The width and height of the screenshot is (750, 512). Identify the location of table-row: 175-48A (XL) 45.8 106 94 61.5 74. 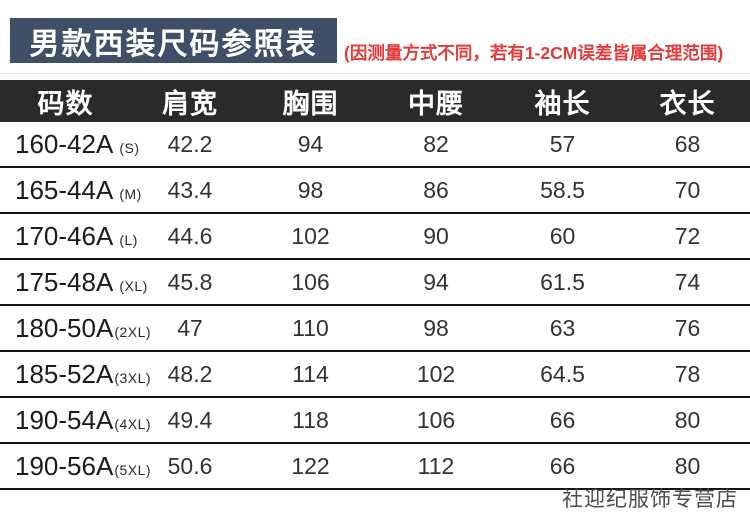
(375, 283).